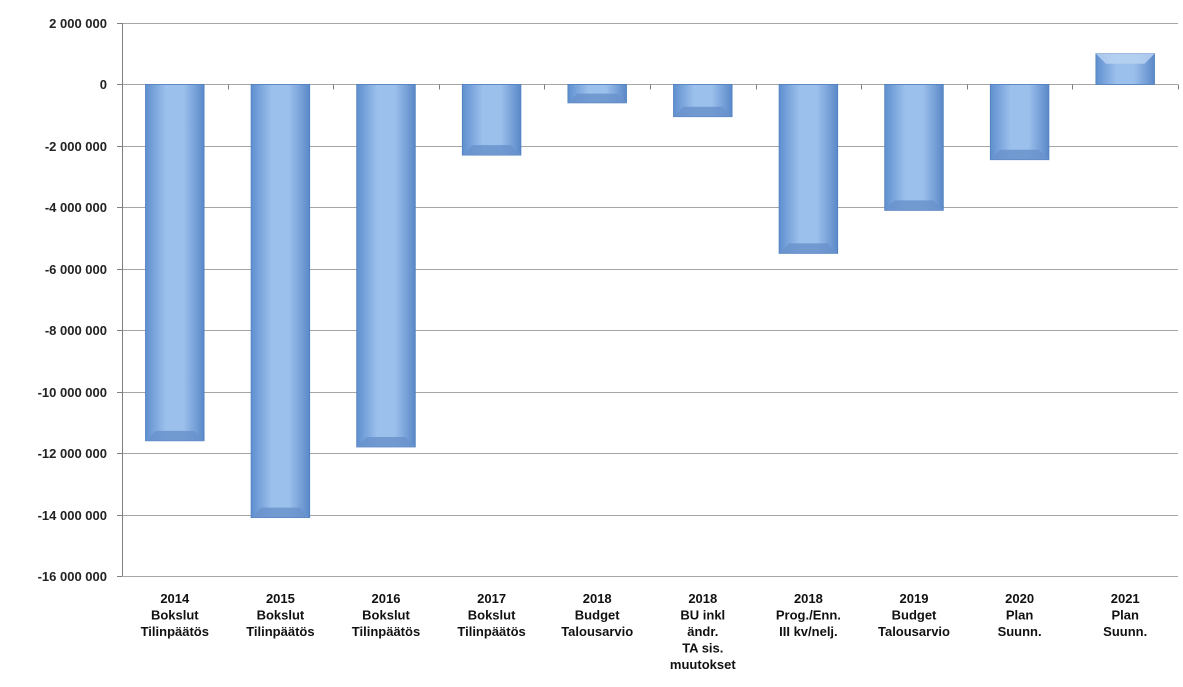  I want to click on x-category-label: 2014 Bokslut Tilinpäätös, so click(175, 615).